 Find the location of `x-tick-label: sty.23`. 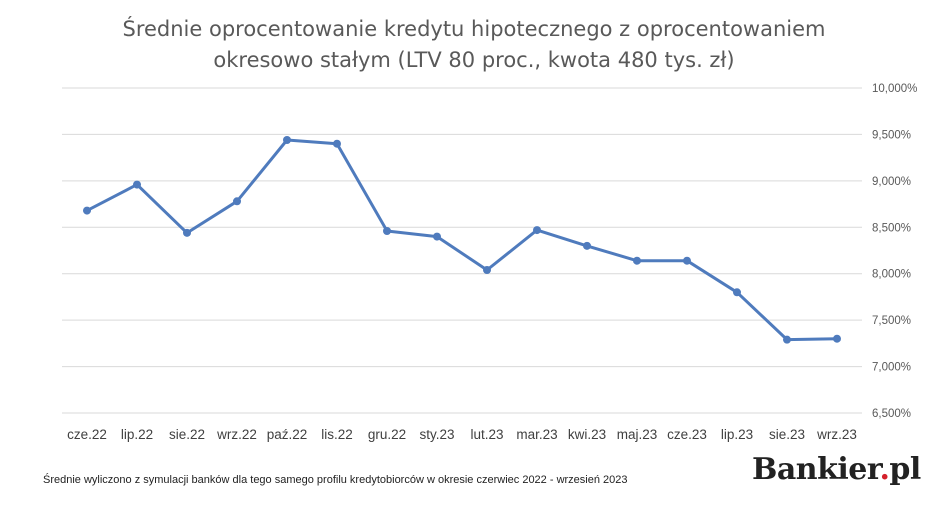

x-tick-label: sty.23 is located at coordinates (436, 434).